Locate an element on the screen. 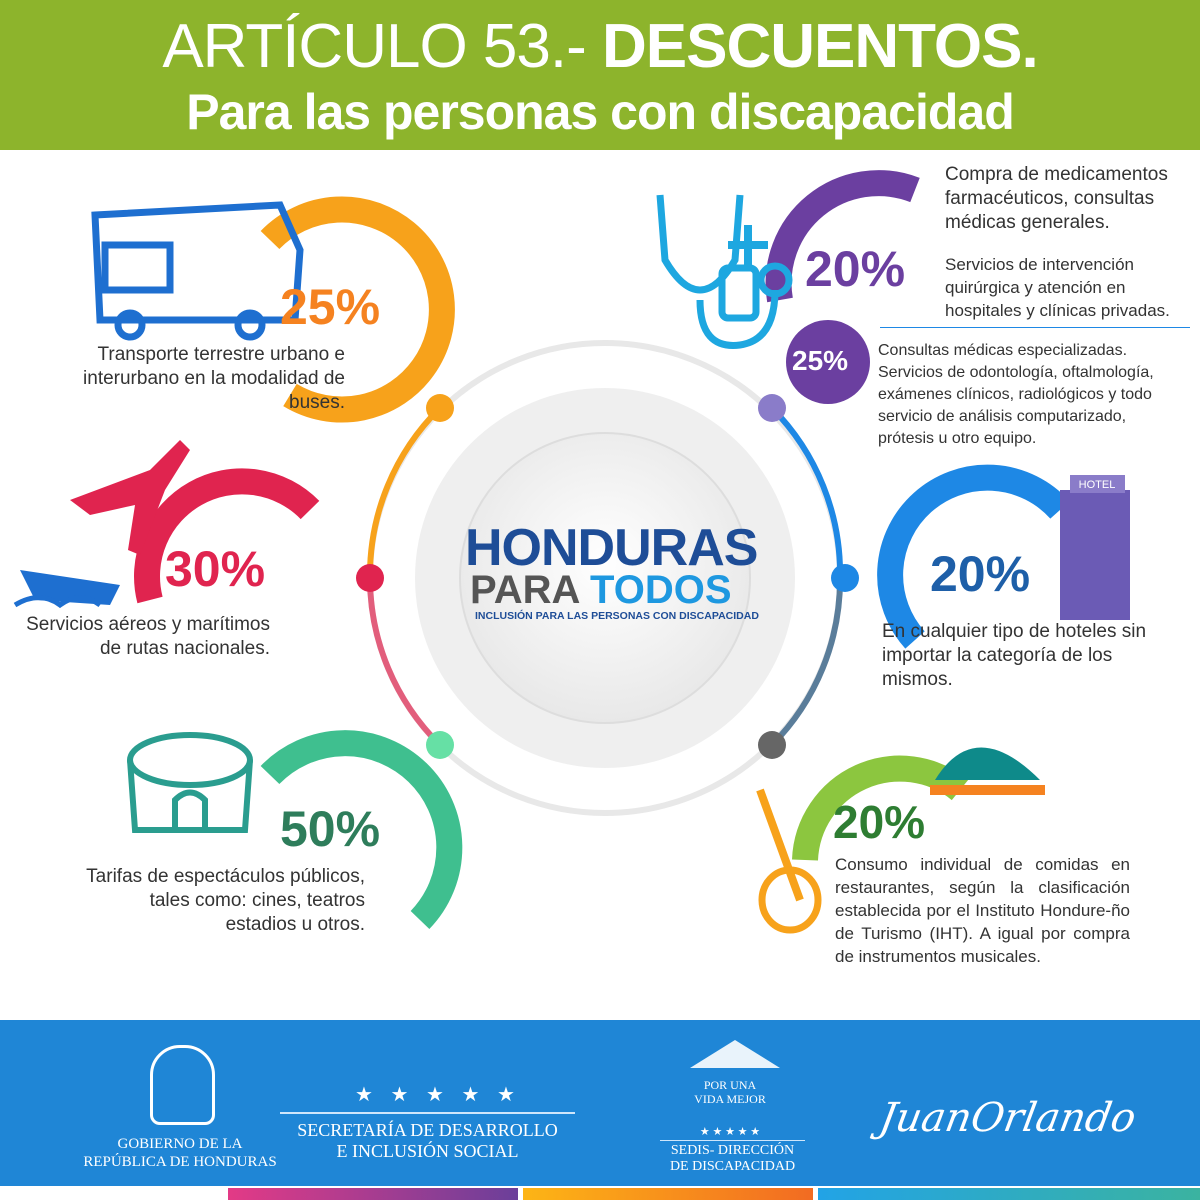 This screenshot has width=1200, height=1200. gov-label: GOBIERNO DE LA REPÚBLICA DE HONDURAS is located at coordinates (180, 1153).